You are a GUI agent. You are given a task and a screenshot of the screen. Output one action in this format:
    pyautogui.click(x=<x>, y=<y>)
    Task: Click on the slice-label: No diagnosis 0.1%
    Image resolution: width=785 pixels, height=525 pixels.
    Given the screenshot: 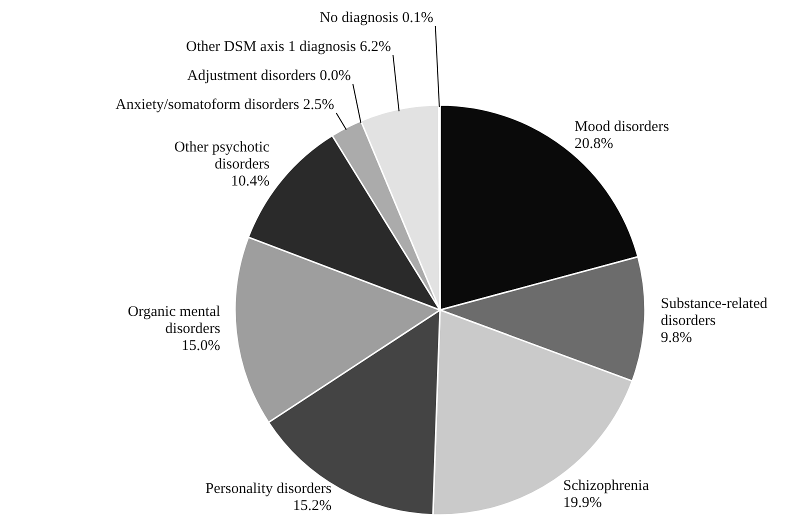 What is the action you would take?
    pyautogui.click(x=377, y=18)
    